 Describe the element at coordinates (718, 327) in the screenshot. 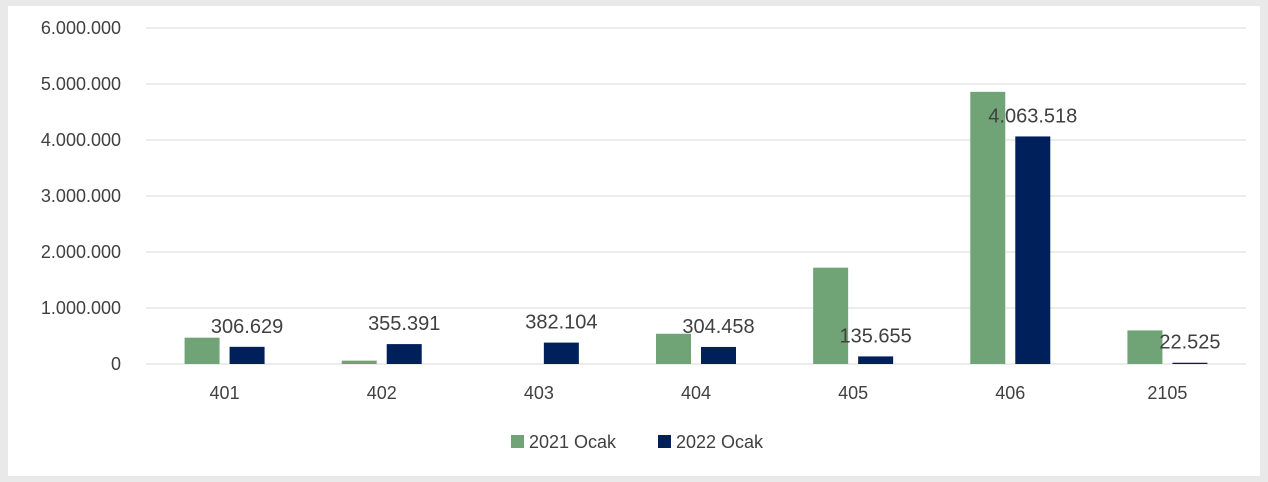

I see `data-label: 304.458` at that location.